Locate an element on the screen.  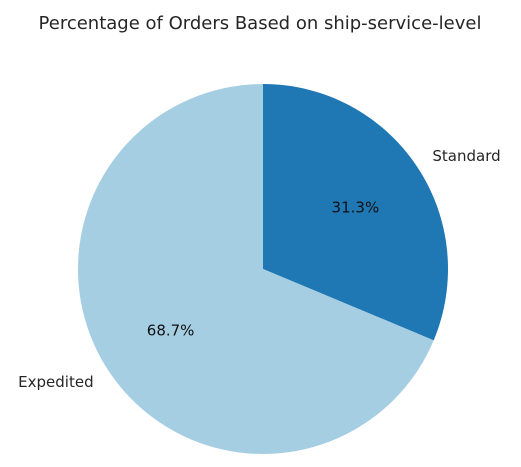
pie-percent-label-standard: 31.3% is located at coordinates (356, 207).